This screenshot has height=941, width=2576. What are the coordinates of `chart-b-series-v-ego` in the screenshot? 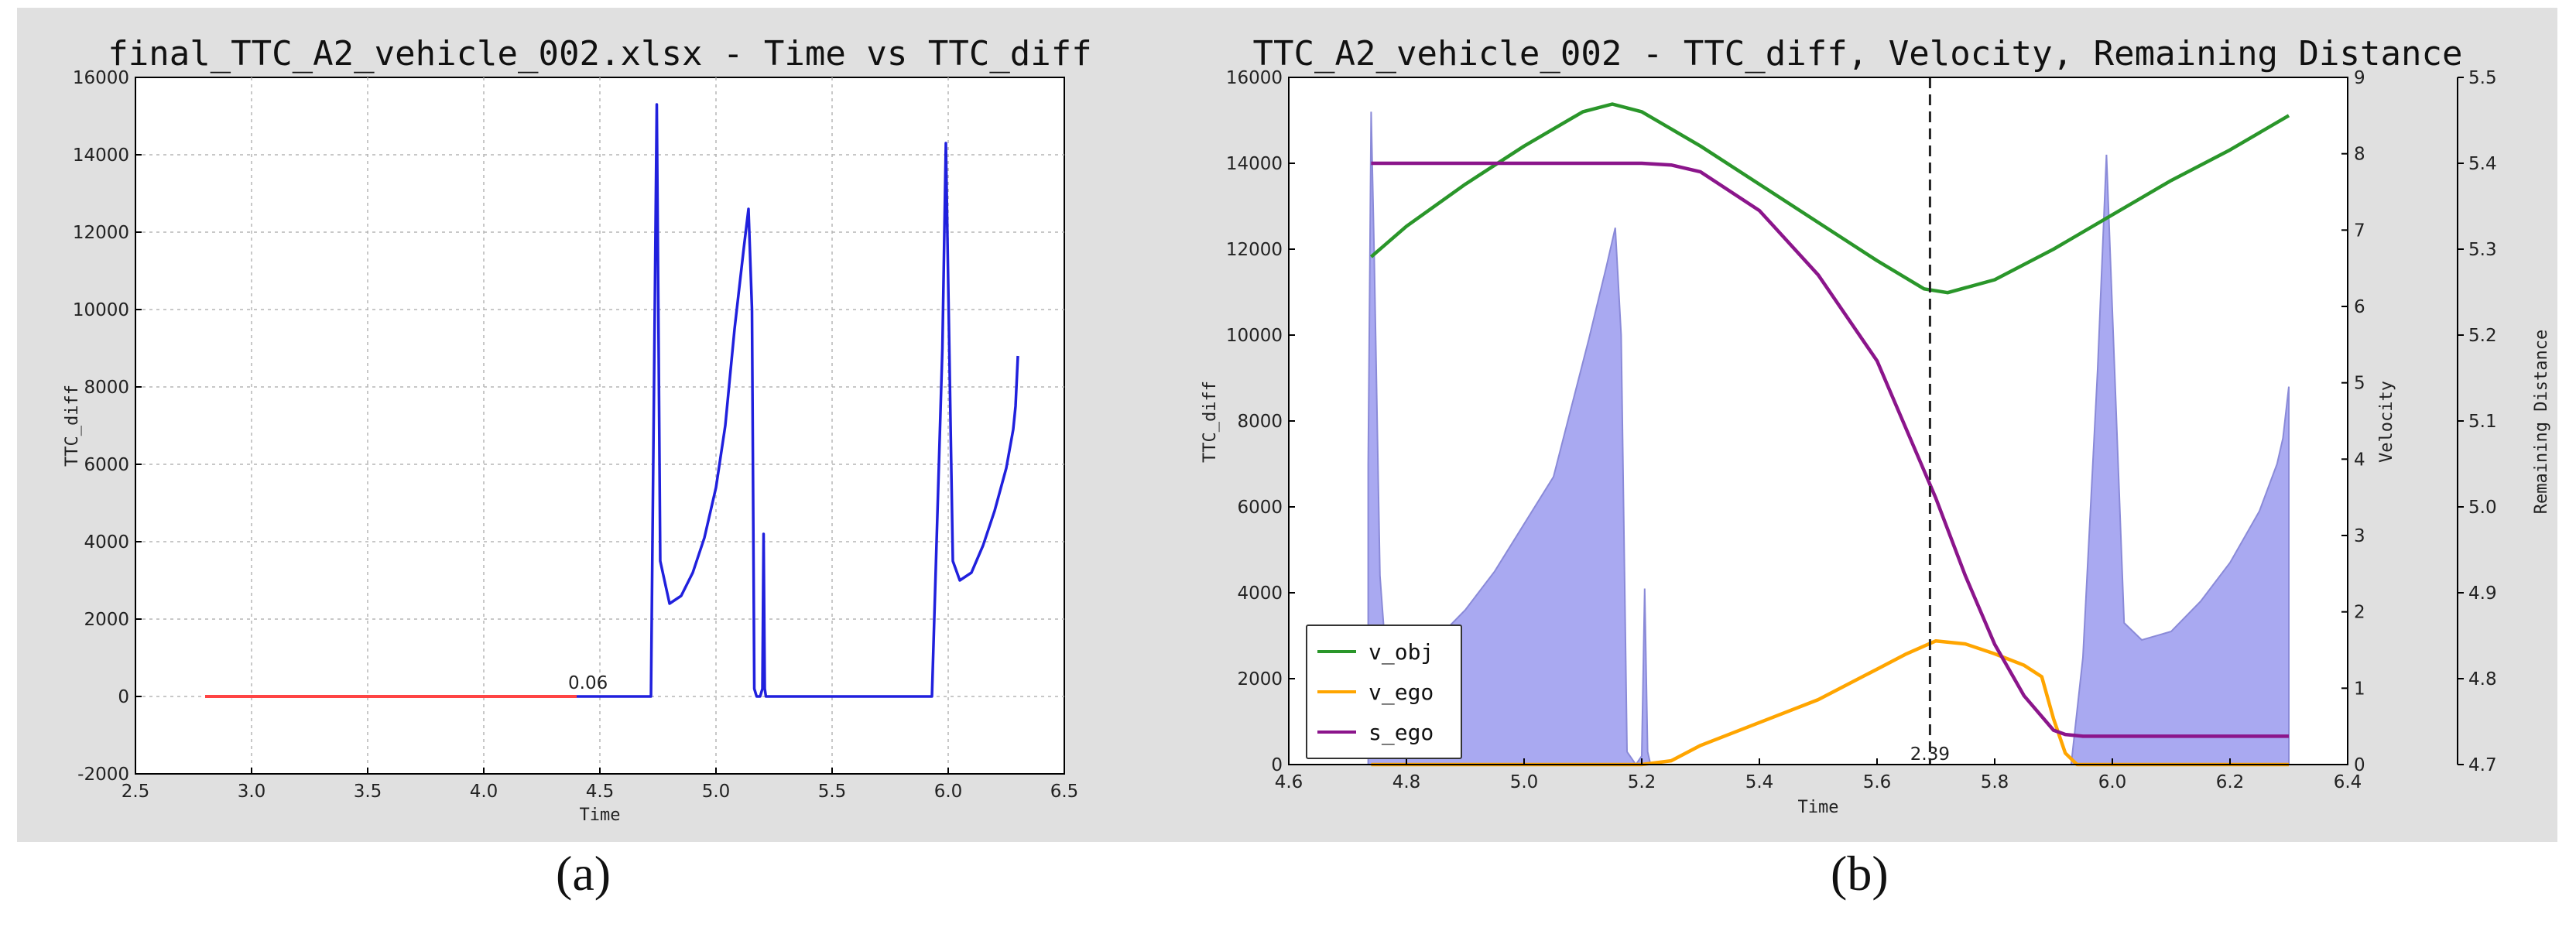 It's located at (1830, 702).